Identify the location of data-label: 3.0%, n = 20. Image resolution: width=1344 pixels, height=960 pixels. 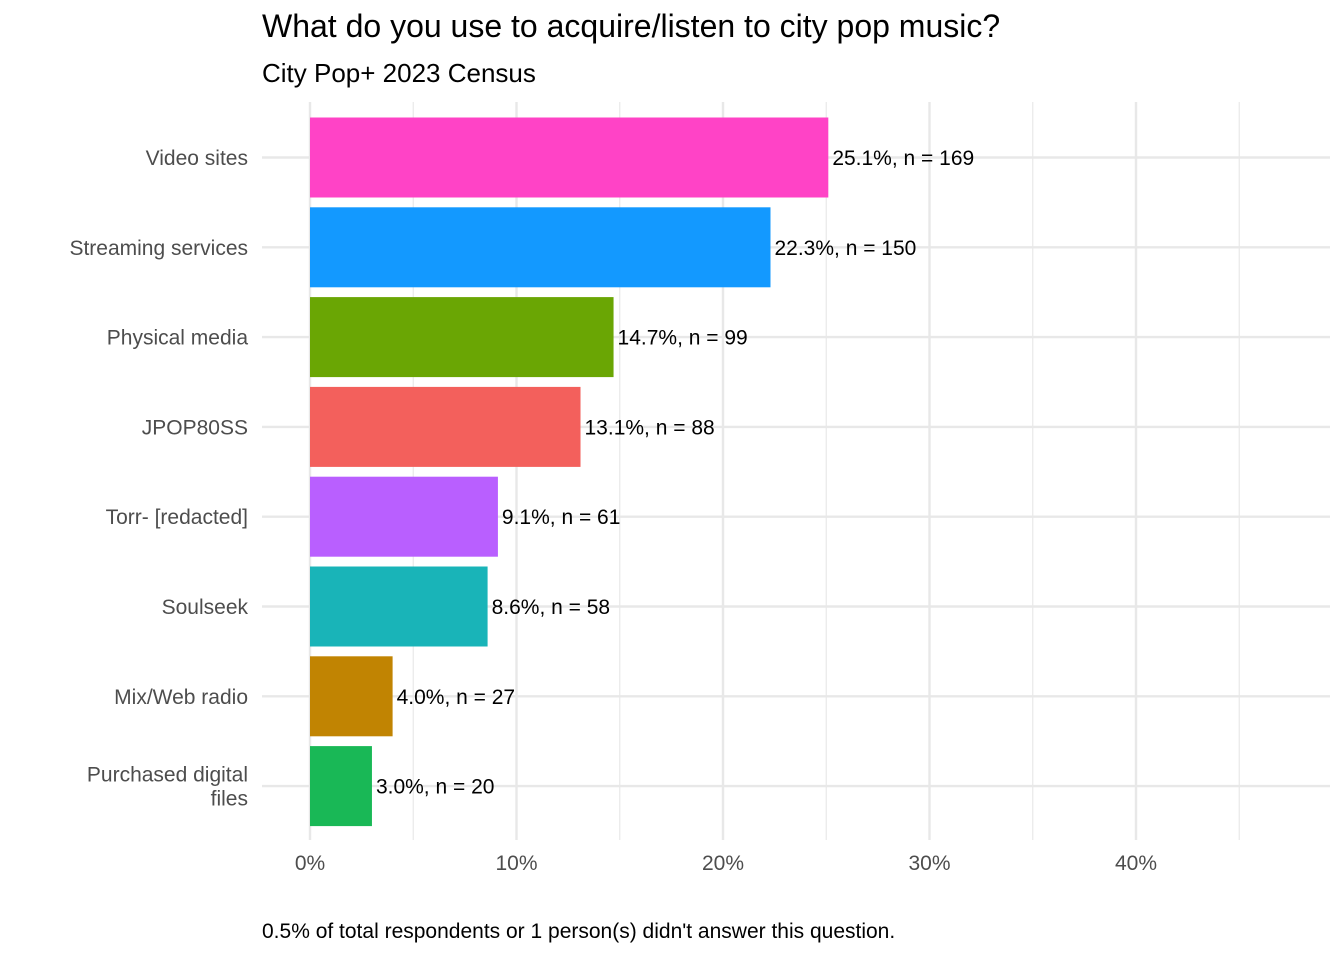
(435, 787).